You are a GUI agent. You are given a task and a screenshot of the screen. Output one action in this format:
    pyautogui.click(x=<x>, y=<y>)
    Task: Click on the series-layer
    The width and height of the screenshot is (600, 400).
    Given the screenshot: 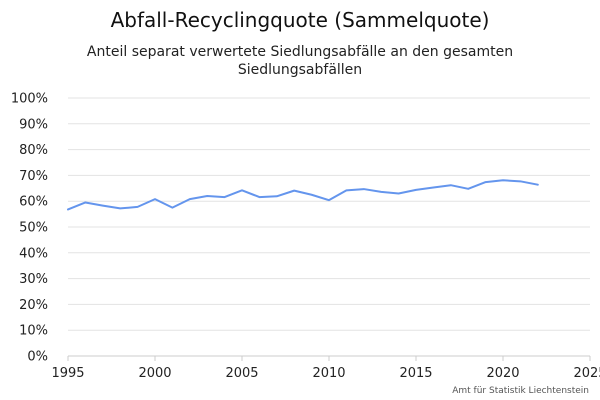 What is the action you would take?
    pyautogui.click(x=303, y=195)
    